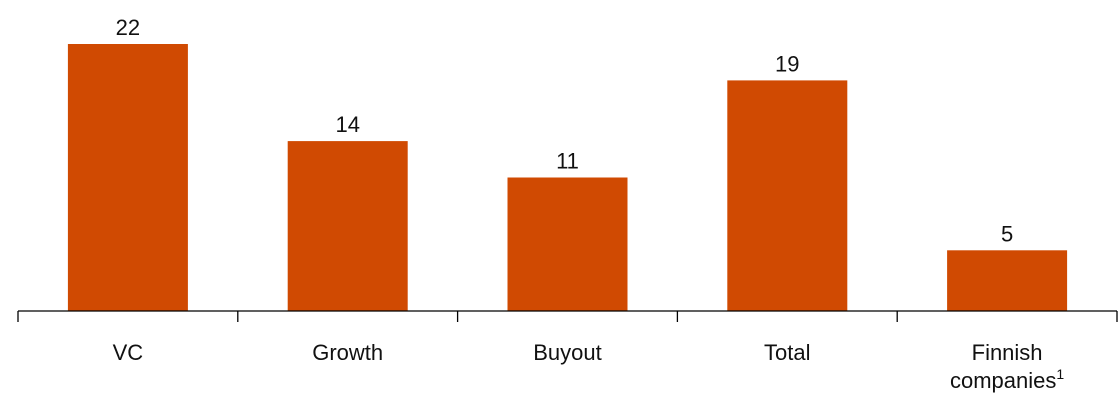 The width and height of the screenshot is (1120, 401). I want to click on bar-vc, so click(127, 177).